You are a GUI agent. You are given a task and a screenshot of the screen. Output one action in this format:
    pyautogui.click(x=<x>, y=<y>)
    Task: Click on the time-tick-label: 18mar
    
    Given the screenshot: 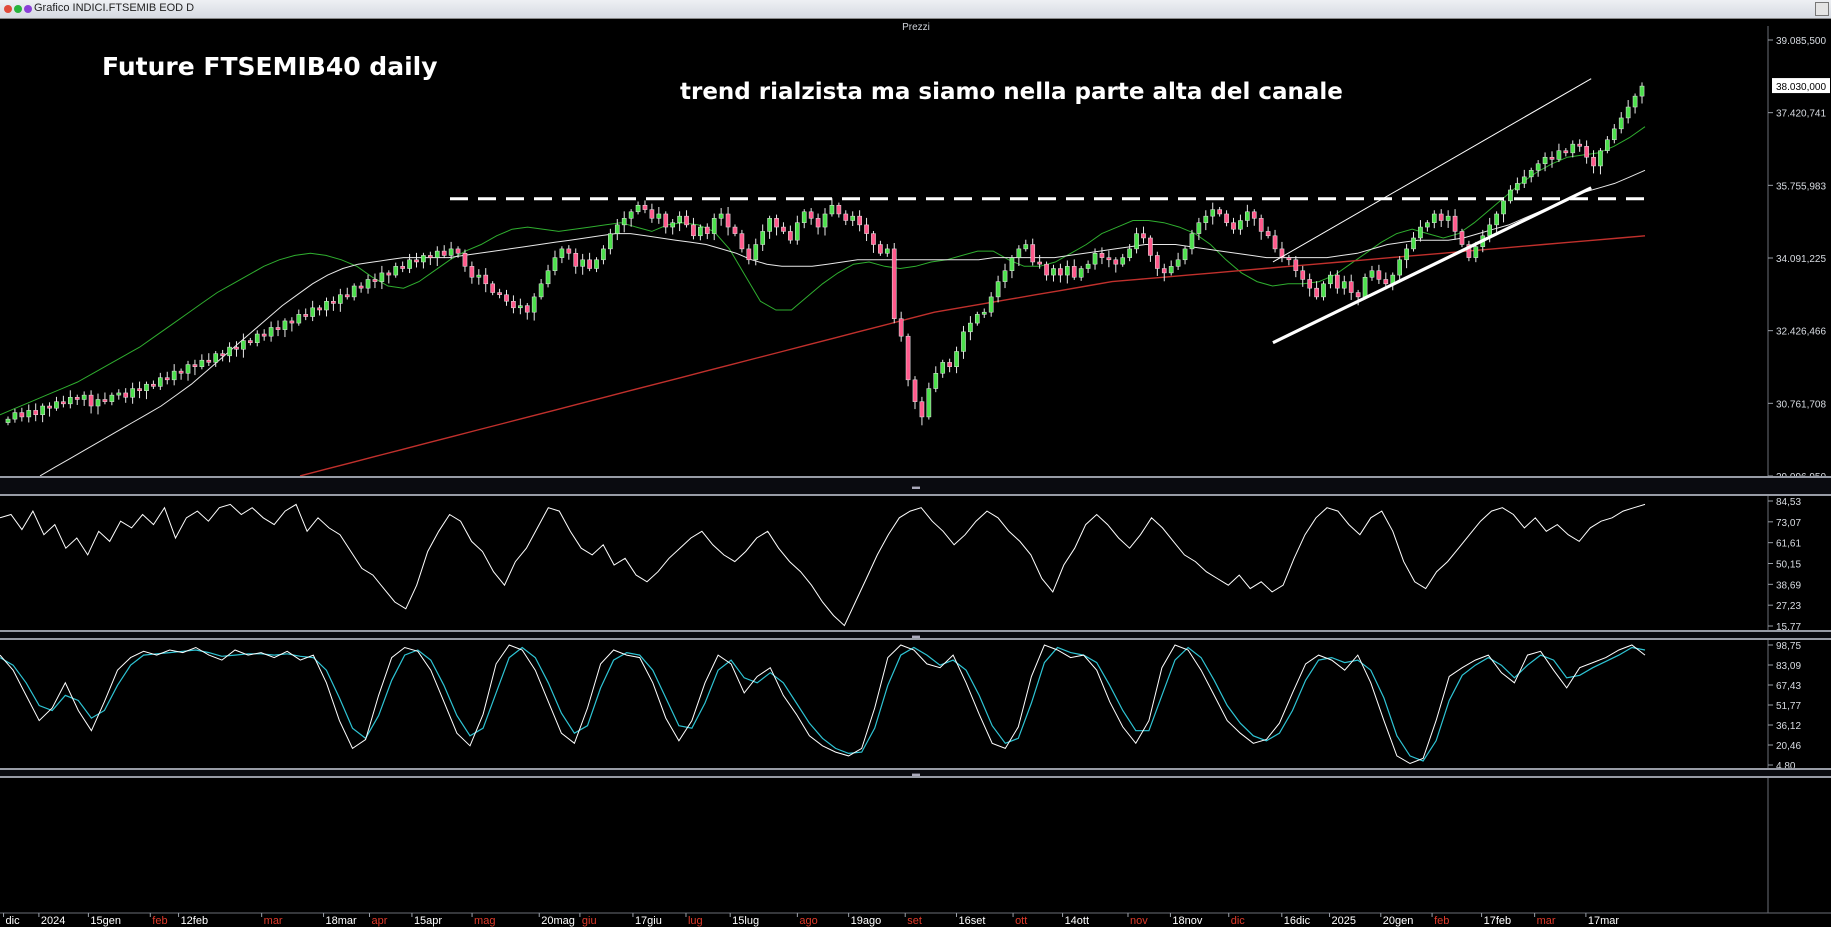 What is the action you would take?
    pyautogui.click(x=342, y=921)
    